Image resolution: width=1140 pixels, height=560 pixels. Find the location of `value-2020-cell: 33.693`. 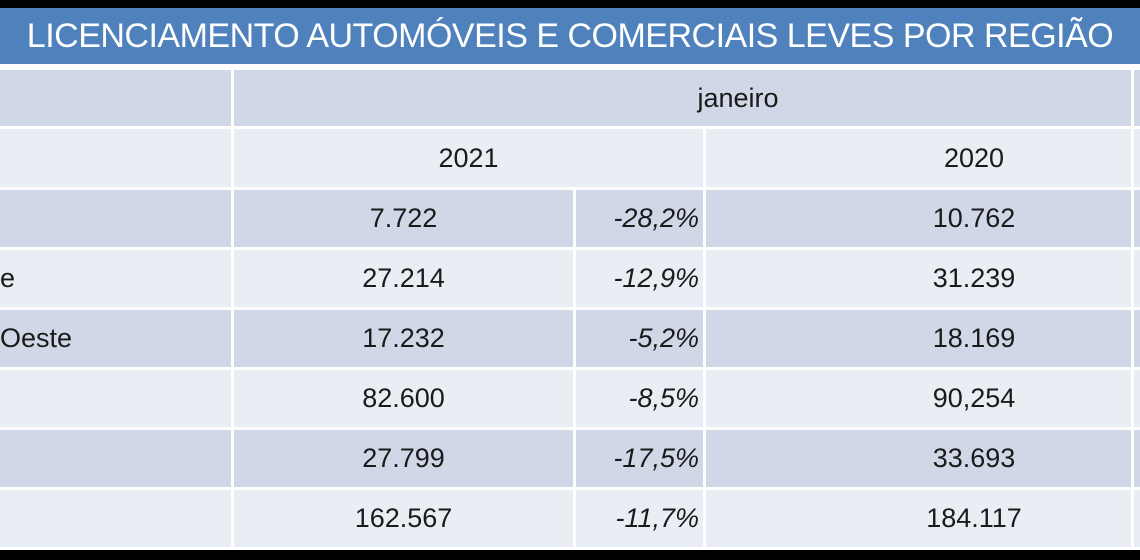

value-2020-cell: 33.693 is located at coordinates (923, 458).